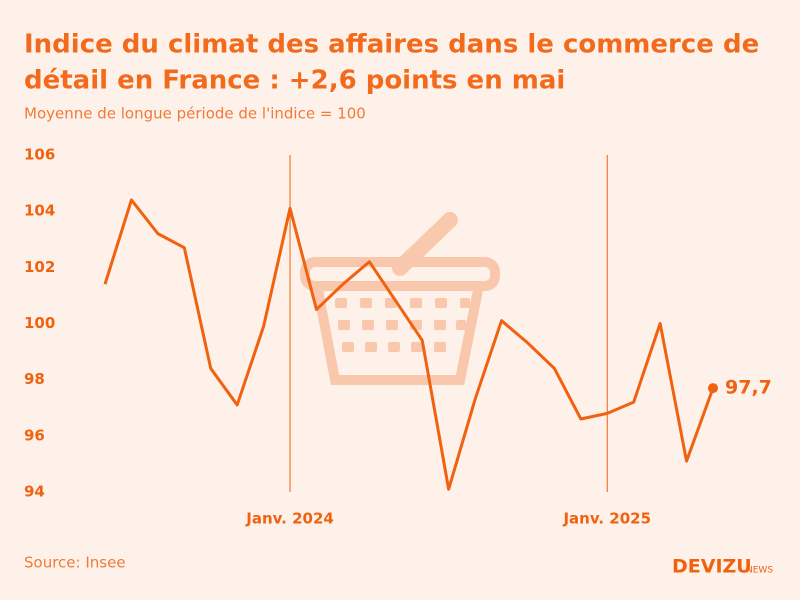 This screenshot has height=600, width=800. I want to click on basket-icon, so click(400, 298).